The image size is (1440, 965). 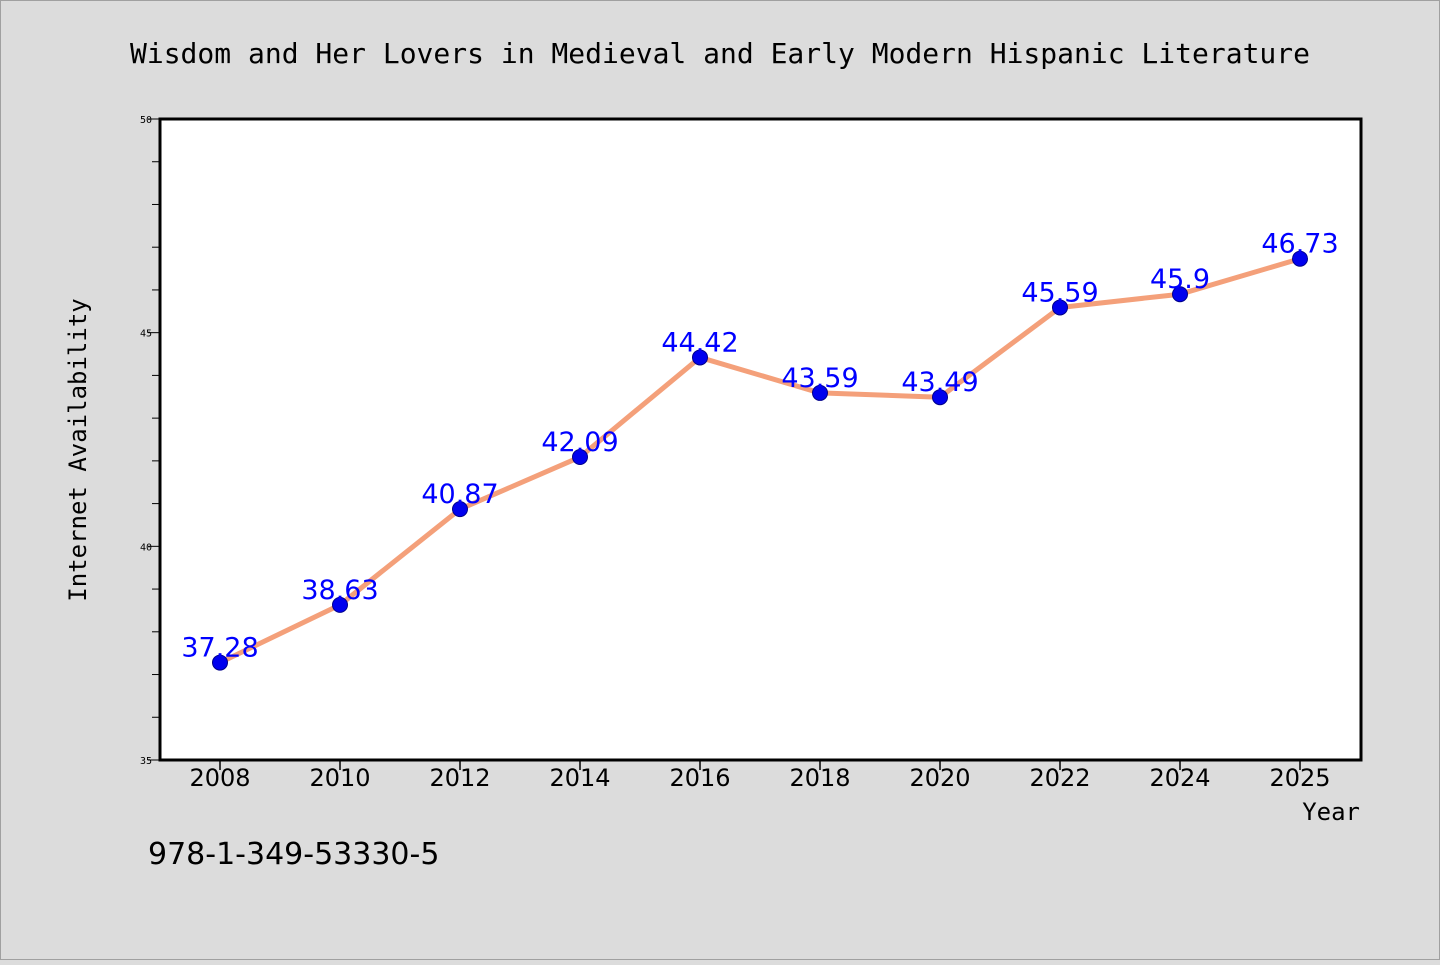 What do you see at coordinates (1180, 279) in the screenshot?
I see `data-point-label: 45.9` at bounding box center [1180, 279].